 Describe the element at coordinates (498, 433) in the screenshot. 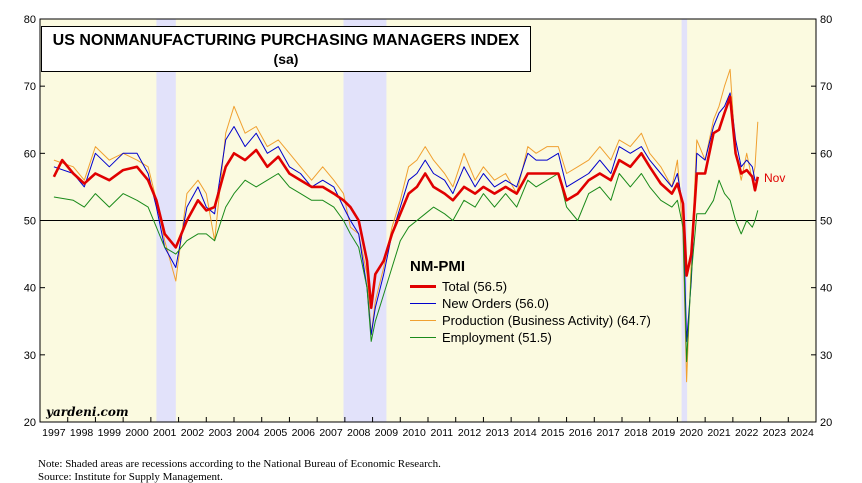

I see `x-tick-label-2013: 2013` at that location.